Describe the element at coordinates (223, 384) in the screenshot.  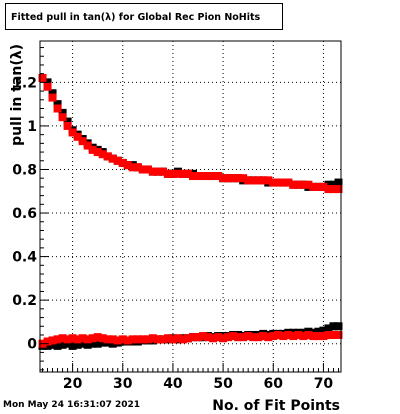
I see `x-tick-label: 50` at that location.